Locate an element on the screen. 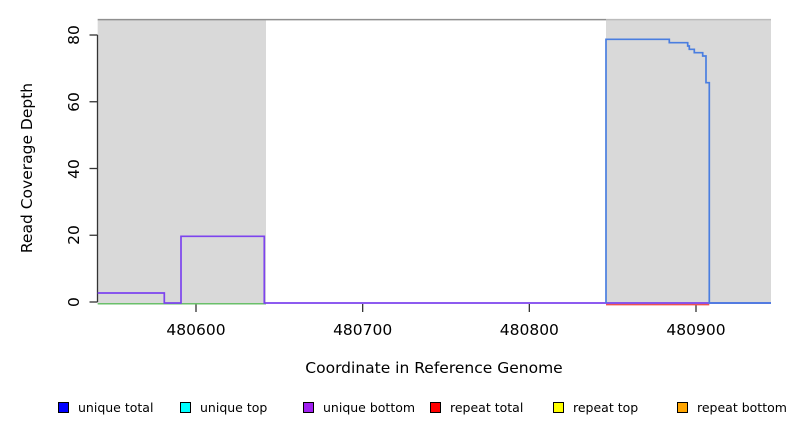 The image size is (792, 432). legend-item-unique-top: unique top is located at coordinates (224, 407).